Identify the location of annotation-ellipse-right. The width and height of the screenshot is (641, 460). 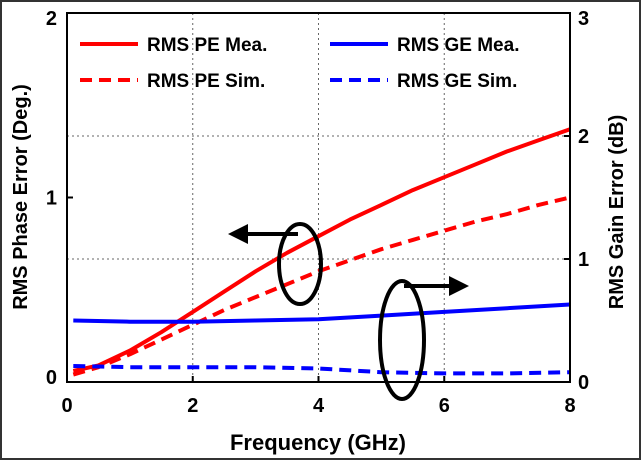
(402, 340).